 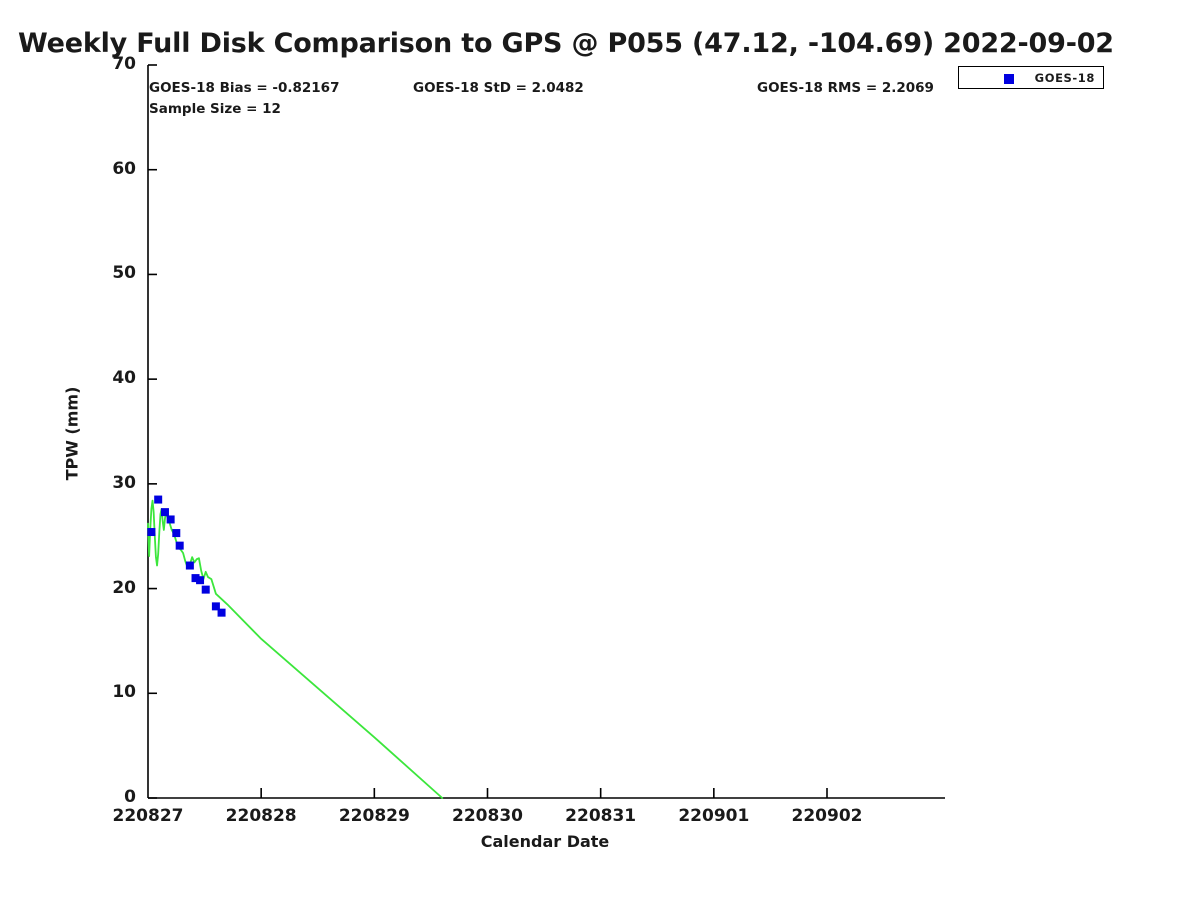 What do you see at coordinates (601, 816) in the screenshot?
I see `x-tick-label: 220831` at bounding box center [601, 816].